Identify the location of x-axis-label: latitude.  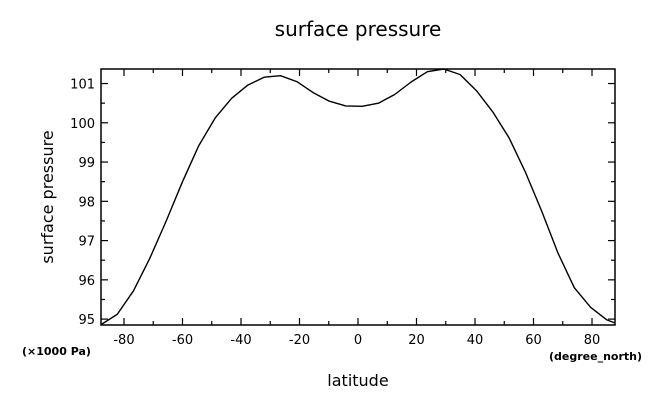
(357, 380).